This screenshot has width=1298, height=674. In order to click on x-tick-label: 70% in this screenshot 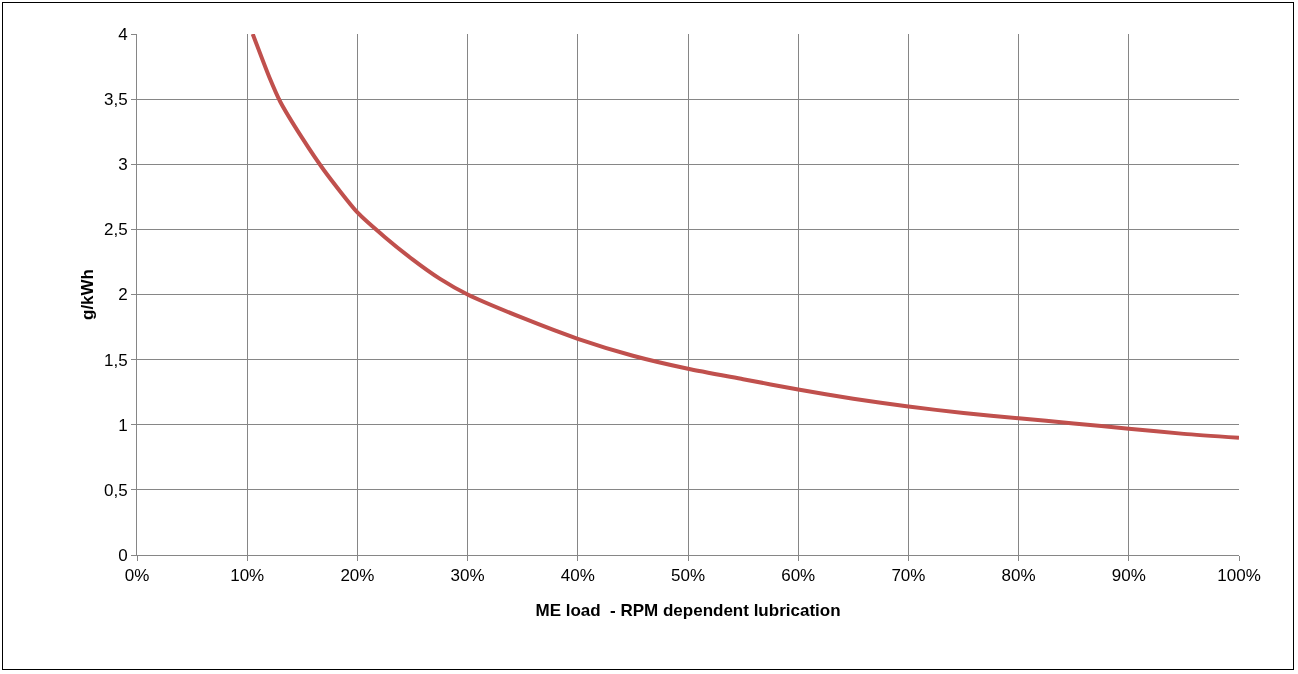, I will do `click(908, 576)`.